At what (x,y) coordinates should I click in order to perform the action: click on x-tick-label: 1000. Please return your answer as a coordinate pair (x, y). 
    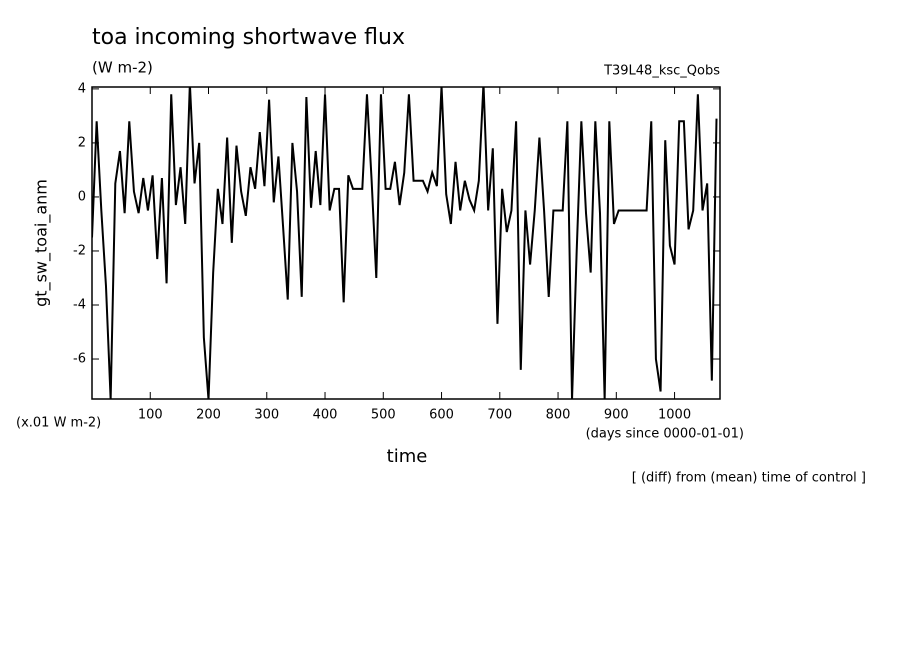
    Looking at the image, I should click on (674, 415).